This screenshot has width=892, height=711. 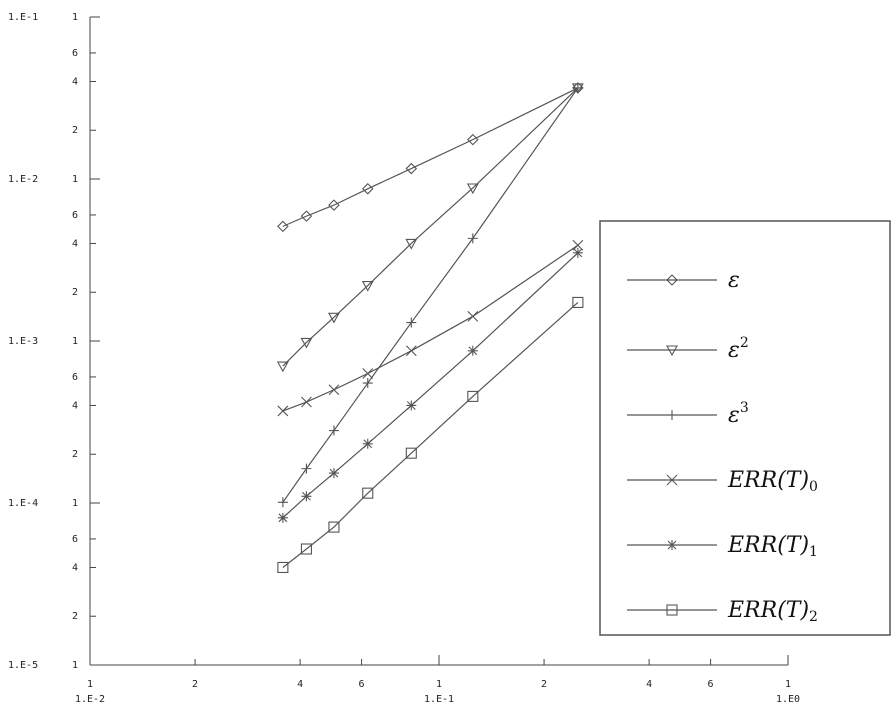 I want to click on legend-label: ε, so click(x=734, y=280).